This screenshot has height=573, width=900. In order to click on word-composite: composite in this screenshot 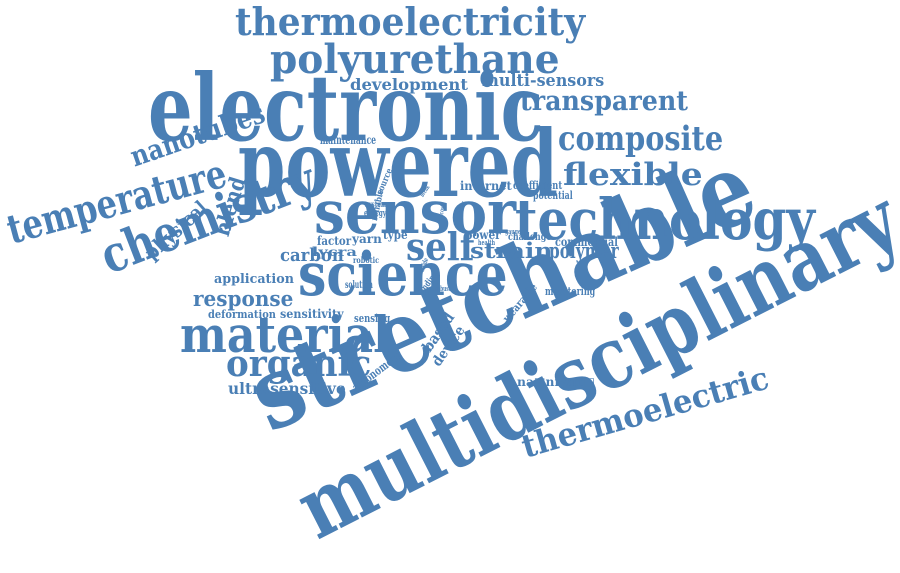, I will do `click(641, 139)`.